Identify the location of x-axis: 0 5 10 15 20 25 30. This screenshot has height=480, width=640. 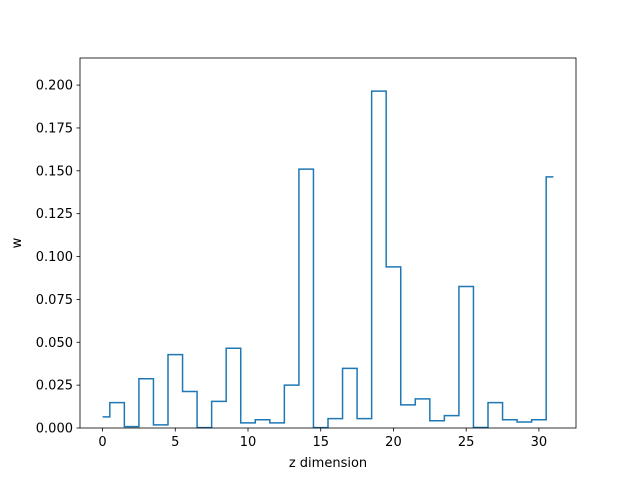
(322, 439).